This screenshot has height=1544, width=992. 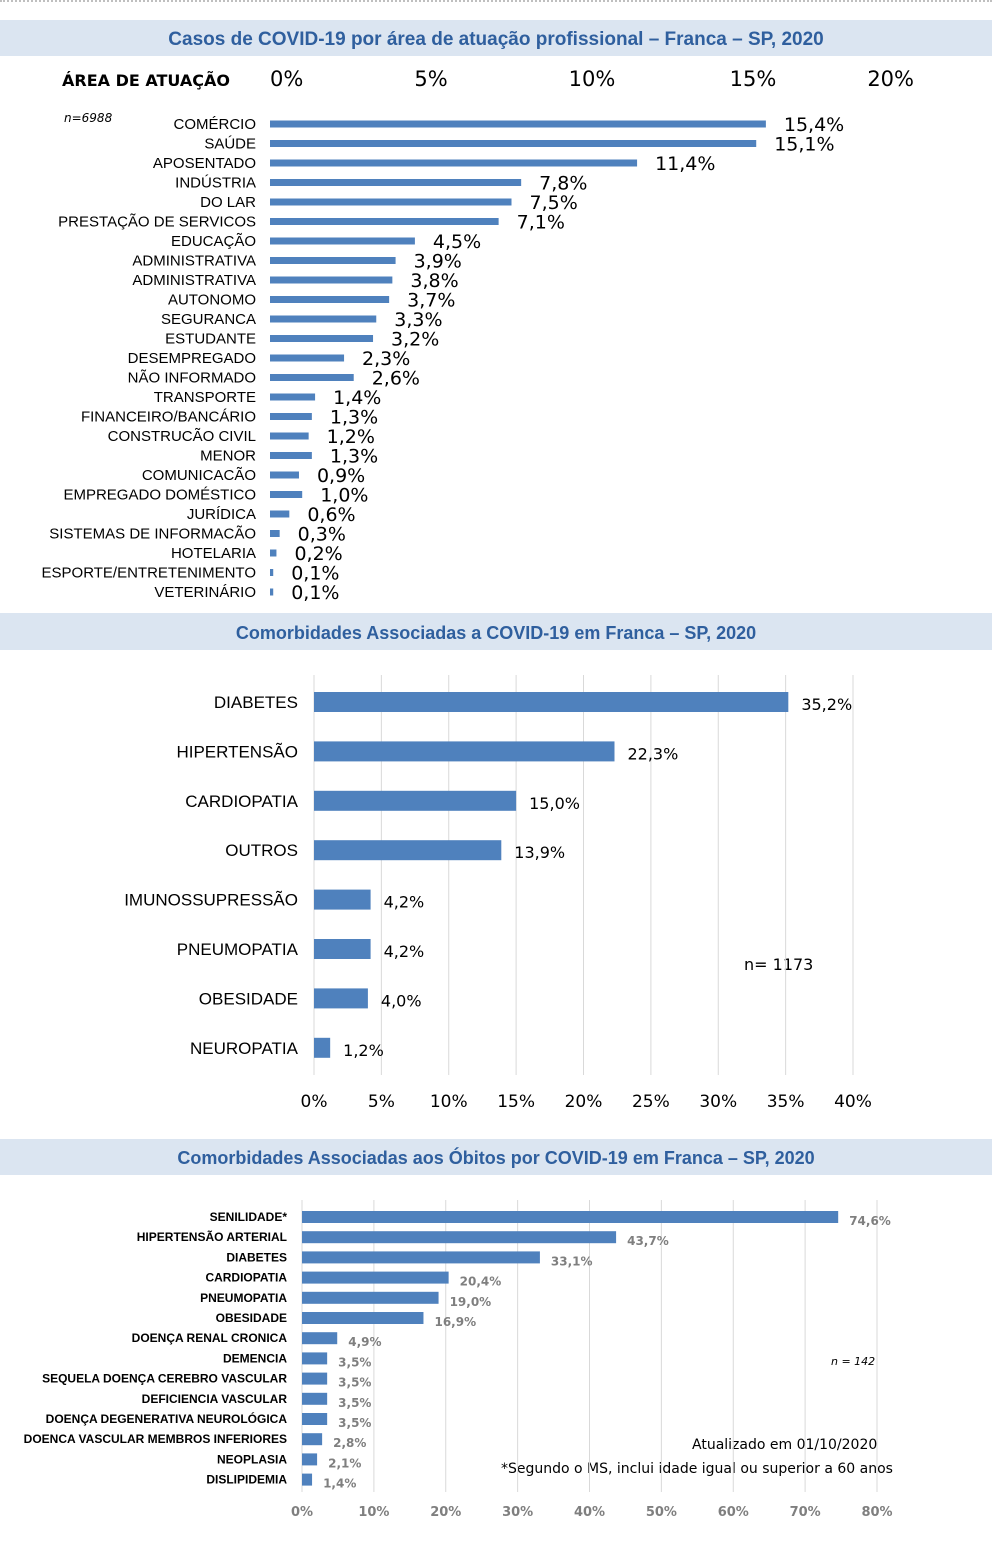 I want to click on value-label: 0,9%, so click(x=341, y=476).